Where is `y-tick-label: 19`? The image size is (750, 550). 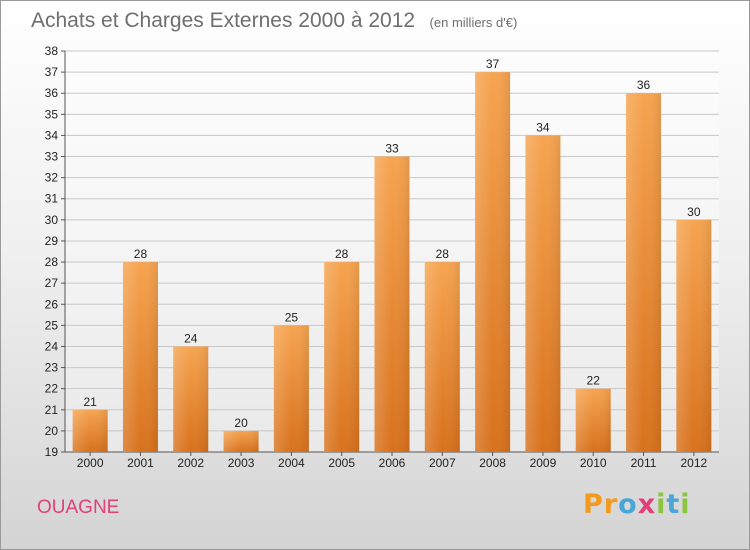 y-tick-label: 19 is located at coordinates (52, 452).